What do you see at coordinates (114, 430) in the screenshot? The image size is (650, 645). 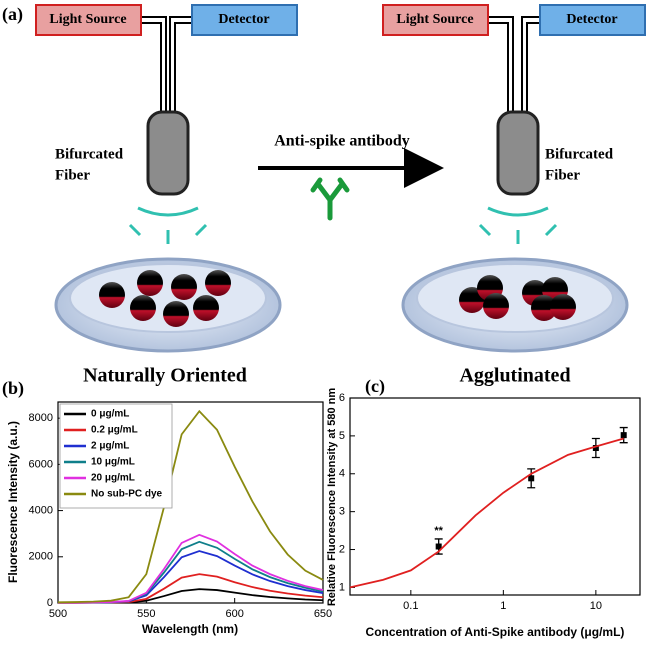 I see `legend-label: 0.2 μg/mL` at bounding box center [114, 430].